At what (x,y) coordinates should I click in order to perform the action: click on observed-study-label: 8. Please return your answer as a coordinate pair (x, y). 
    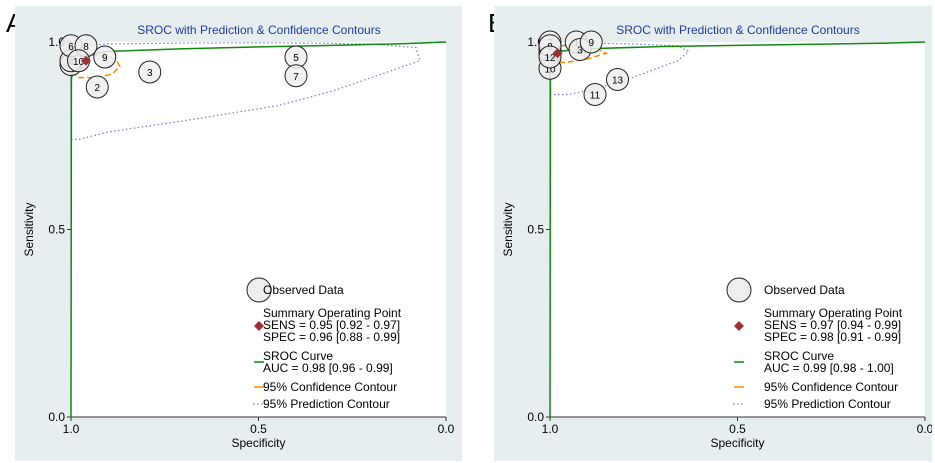
    Looking at the image, I should click on (86, 47).